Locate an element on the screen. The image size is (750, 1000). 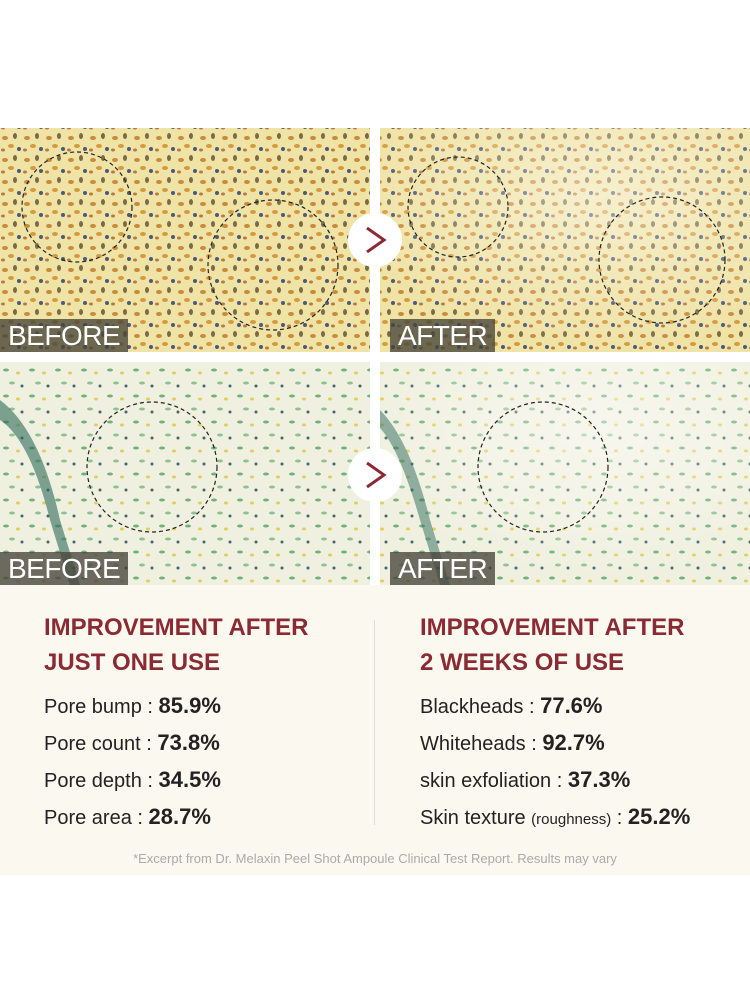
stat-row: Pore count : 73.8% is located at coordinates (176, 743).